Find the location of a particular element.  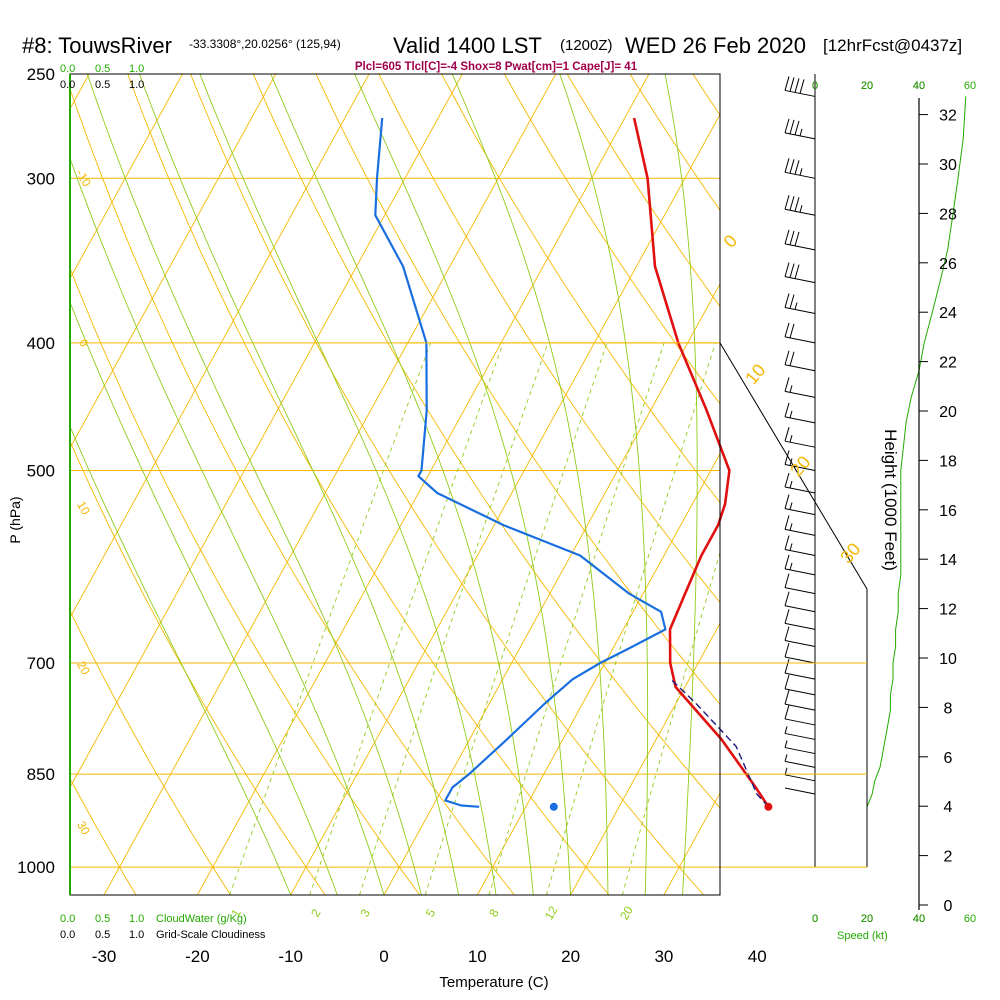

pressure-tick-label: 700 is located at coordinates (41, 663).